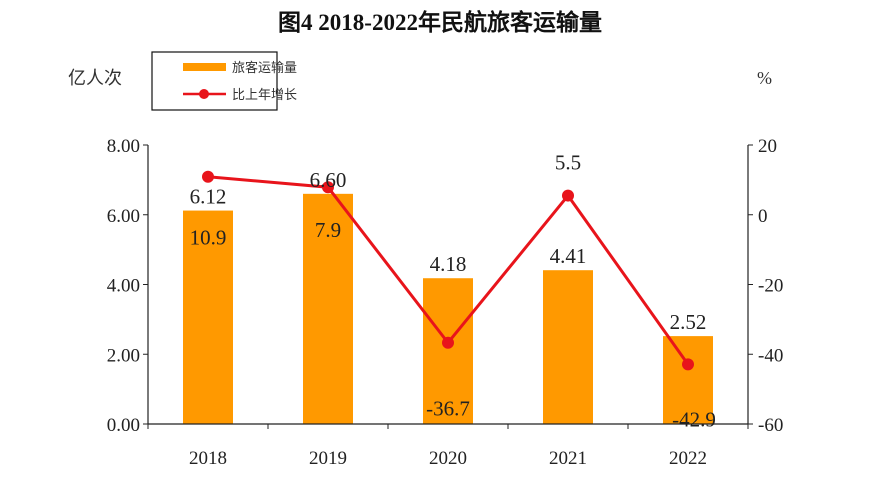 This screenshot has width=878, height=495. I want to click on left-tick-label: 6.00, so click(123, 216).